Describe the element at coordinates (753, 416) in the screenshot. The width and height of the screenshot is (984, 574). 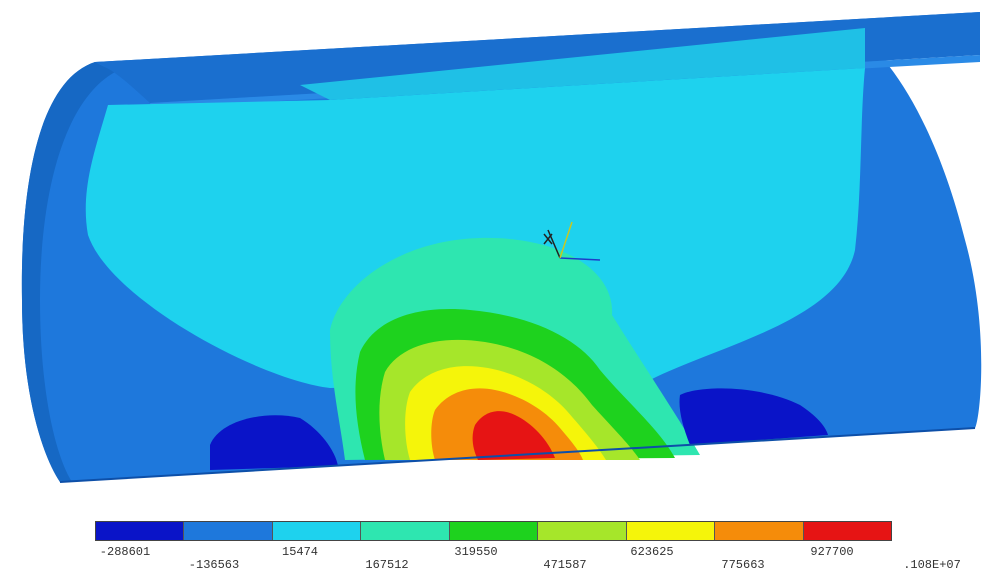
I see `low-stress-zone-right` at that location.